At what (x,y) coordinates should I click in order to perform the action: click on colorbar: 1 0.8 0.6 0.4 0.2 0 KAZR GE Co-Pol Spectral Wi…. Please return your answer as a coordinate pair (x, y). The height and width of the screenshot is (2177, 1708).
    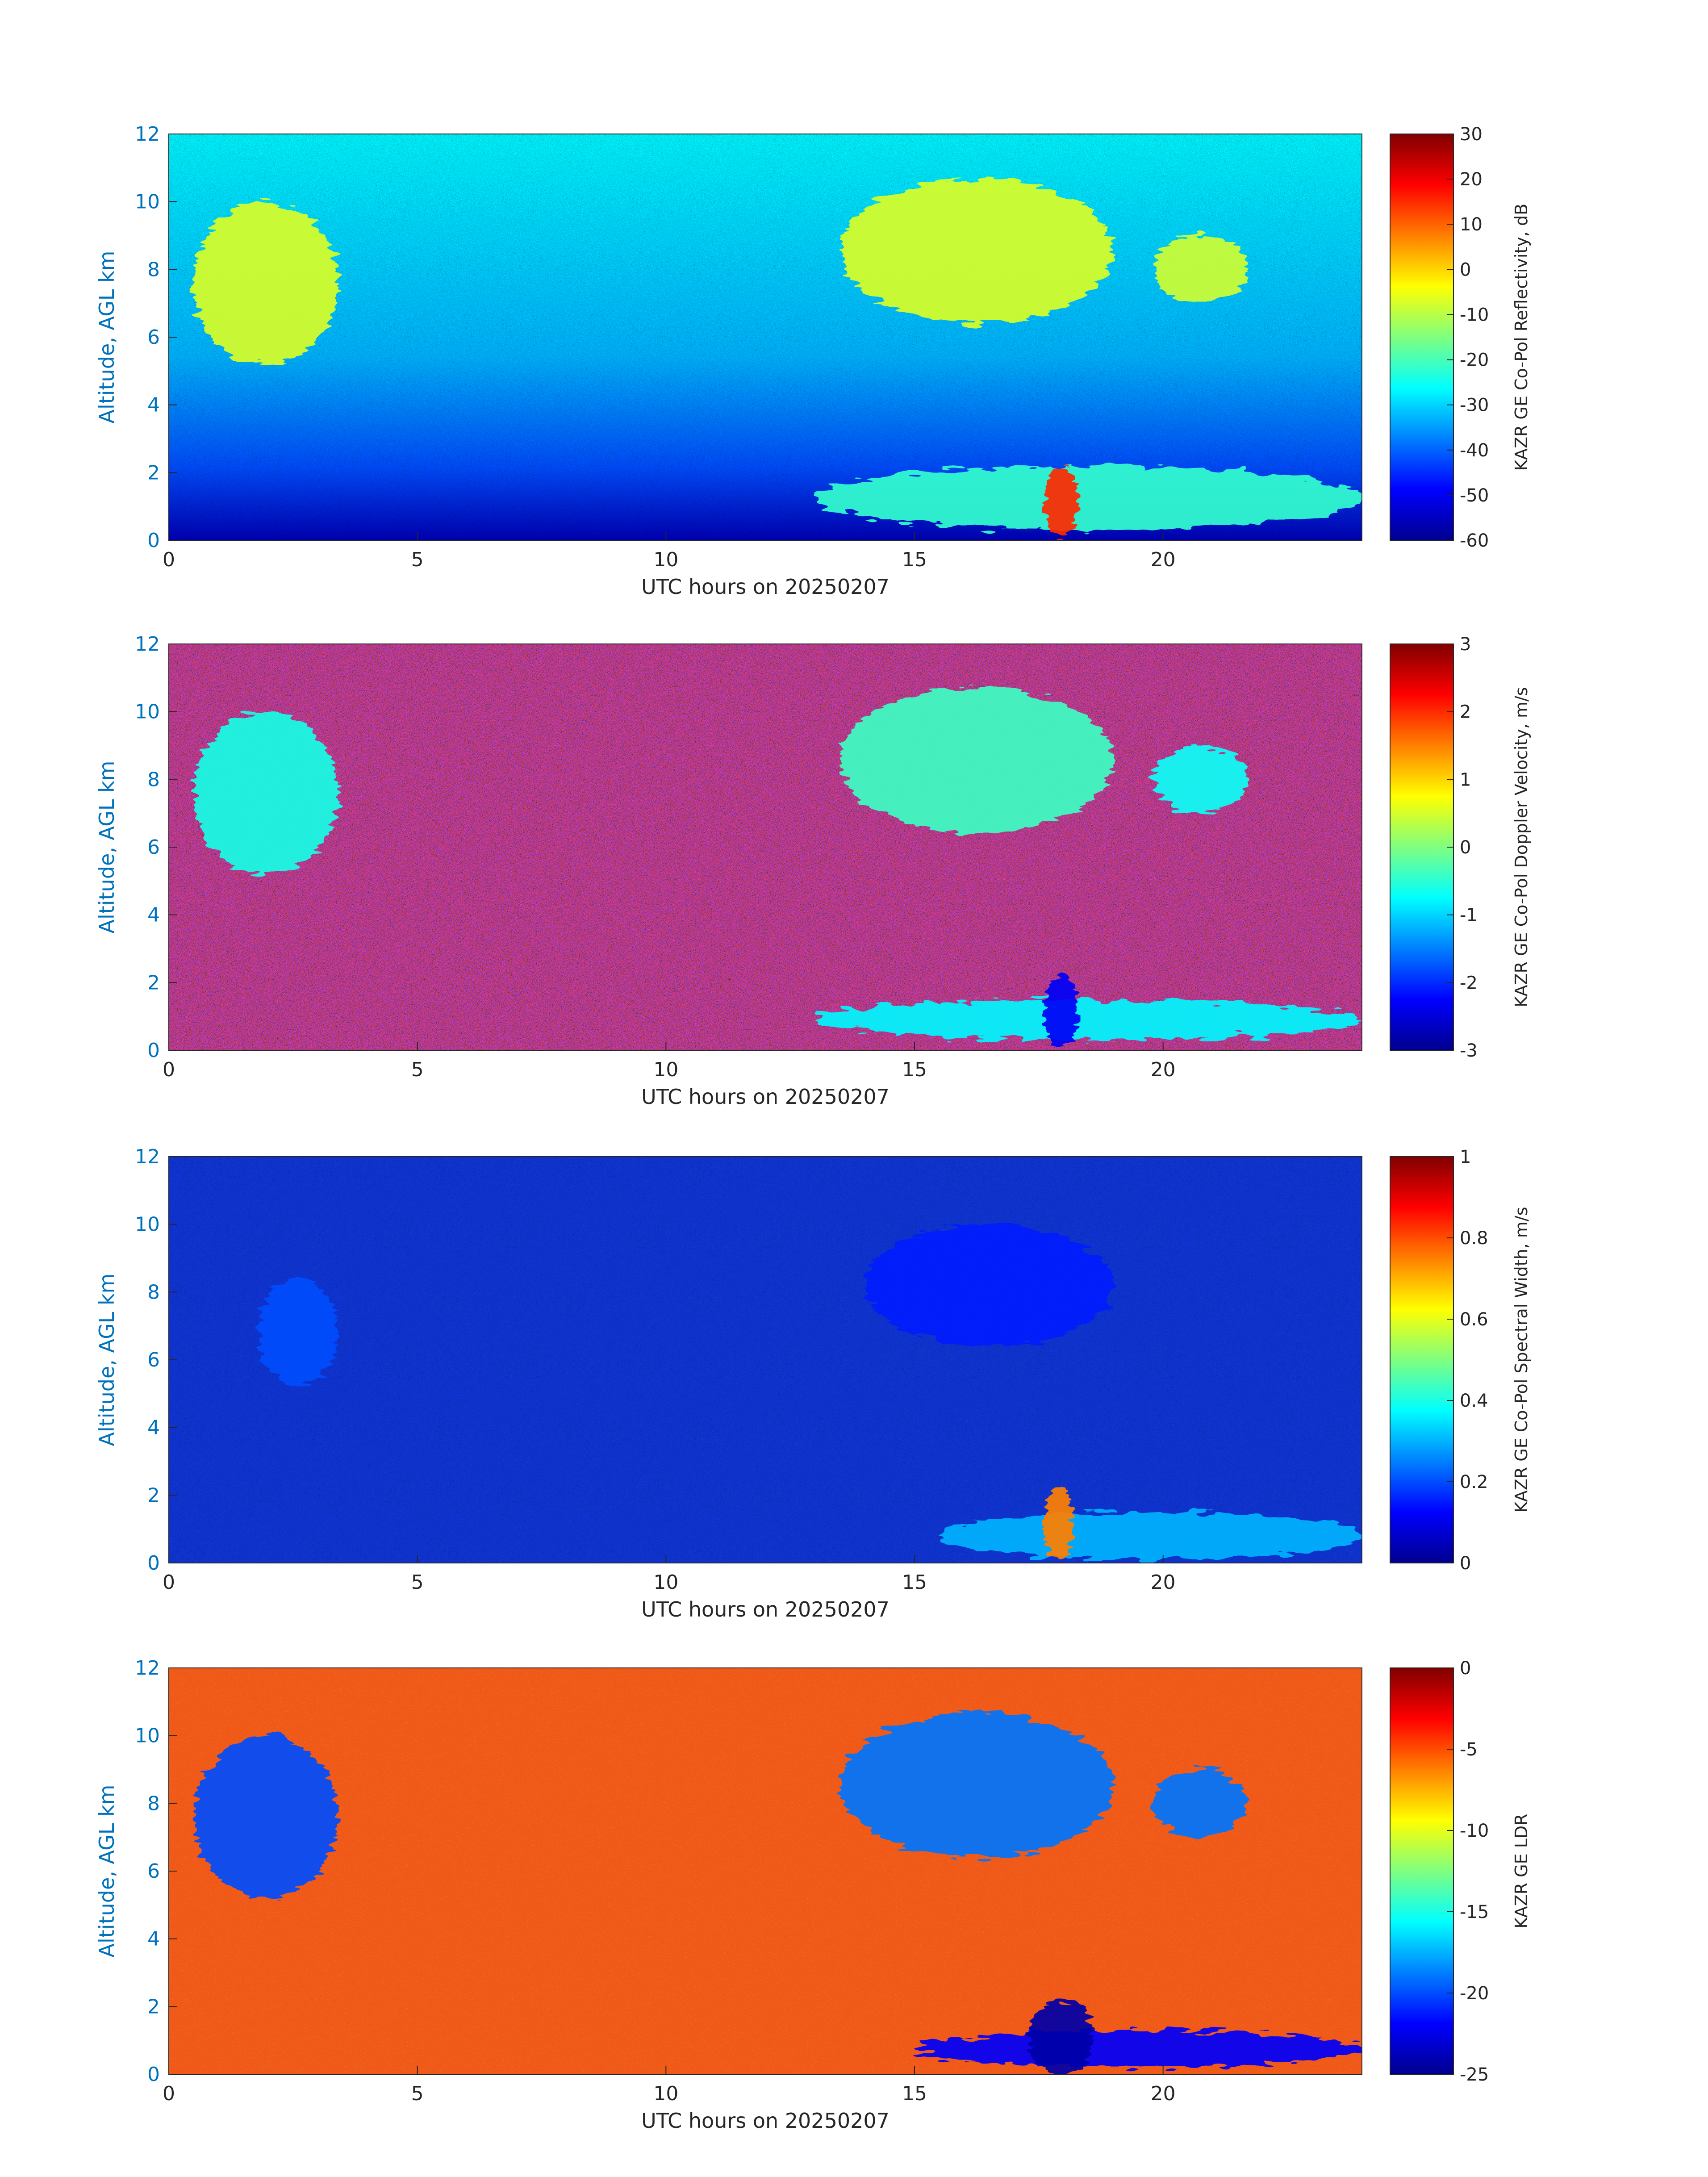
    Looking at the image, I should click on (1460, 1360).